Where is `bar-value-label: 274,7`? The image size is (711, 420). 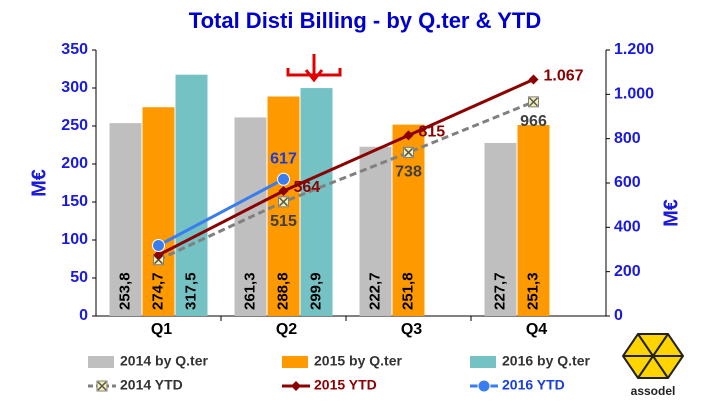 bar-value-label: 274,7 is located at coordinates (157, 291).